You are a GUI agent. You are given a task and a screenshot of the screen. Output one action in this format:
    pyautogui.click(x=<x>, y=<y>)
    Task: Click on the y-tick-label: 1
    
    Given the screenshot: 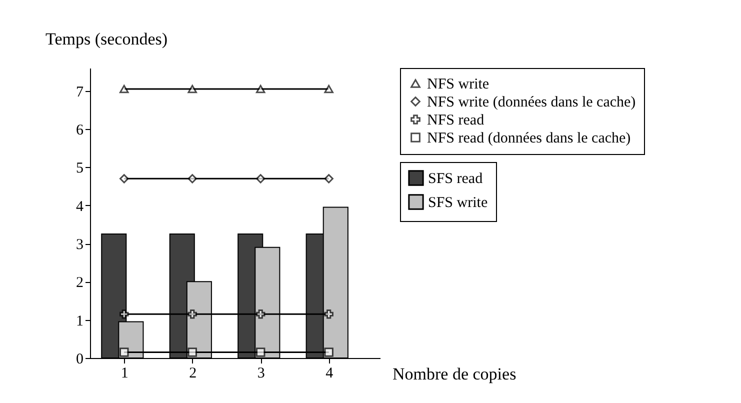 What is the action you would take?
    pyautogui.click(x=80, y=321)
    